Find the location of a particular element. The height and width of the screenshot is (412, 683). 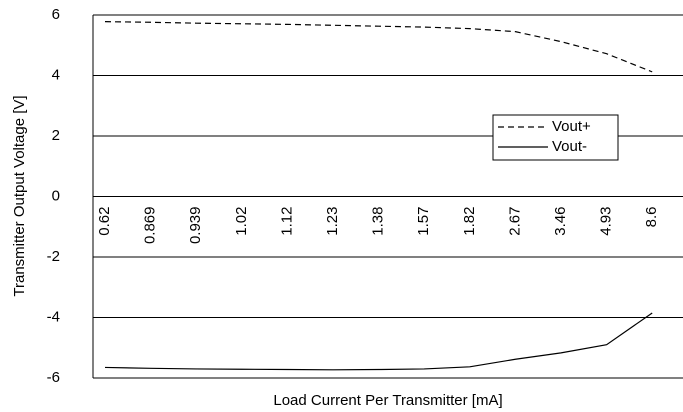

legend-box is located at coordinates (555, 137).